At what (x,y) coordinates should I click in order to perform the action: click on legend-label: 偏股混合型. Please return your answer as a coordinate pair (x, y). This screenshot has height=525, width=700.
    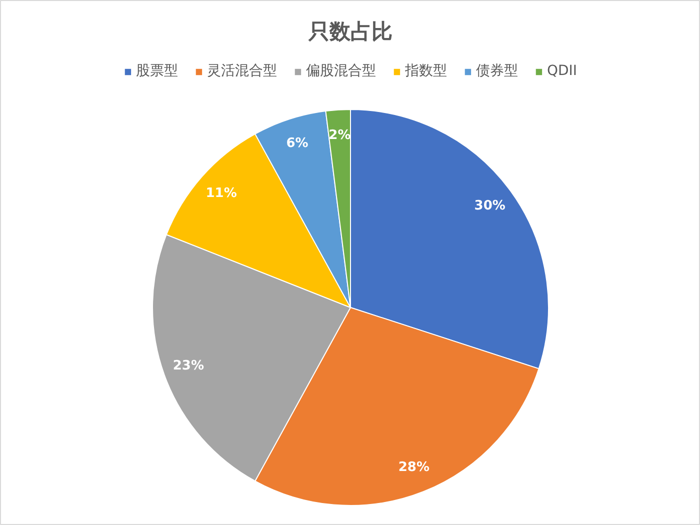
    Looking at the image, I should click on (341, 71).